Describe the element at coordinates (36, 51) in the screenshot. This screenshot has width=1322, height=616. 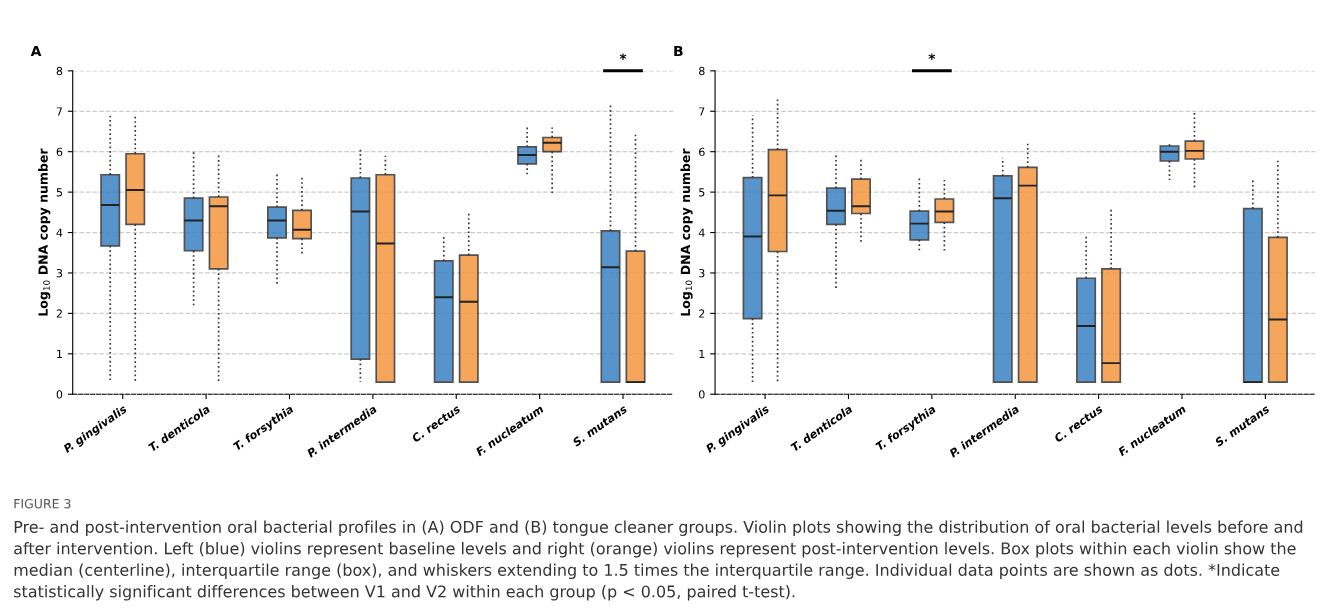
I see `chart-title: A` at that location.